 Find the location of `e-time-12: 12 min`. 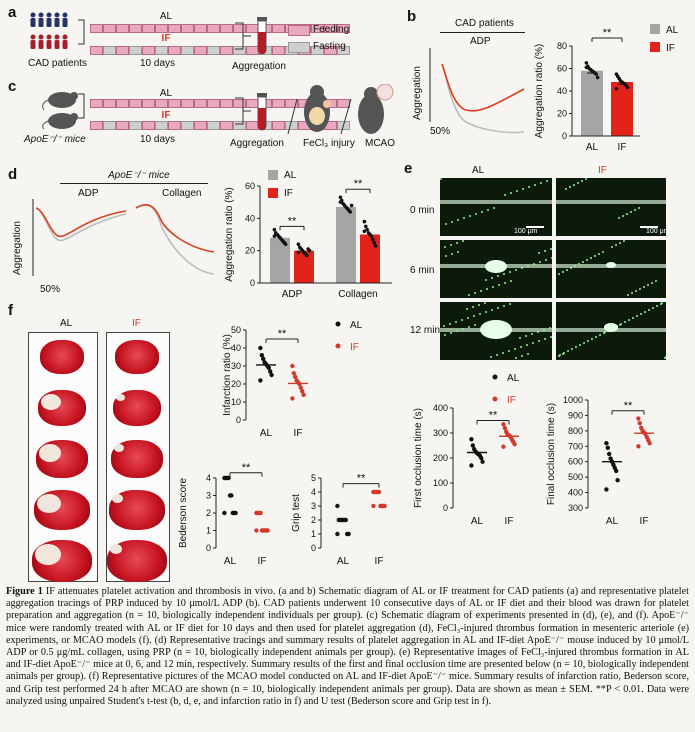

e-time-12: 12 min is located at coordinates (425, 330).